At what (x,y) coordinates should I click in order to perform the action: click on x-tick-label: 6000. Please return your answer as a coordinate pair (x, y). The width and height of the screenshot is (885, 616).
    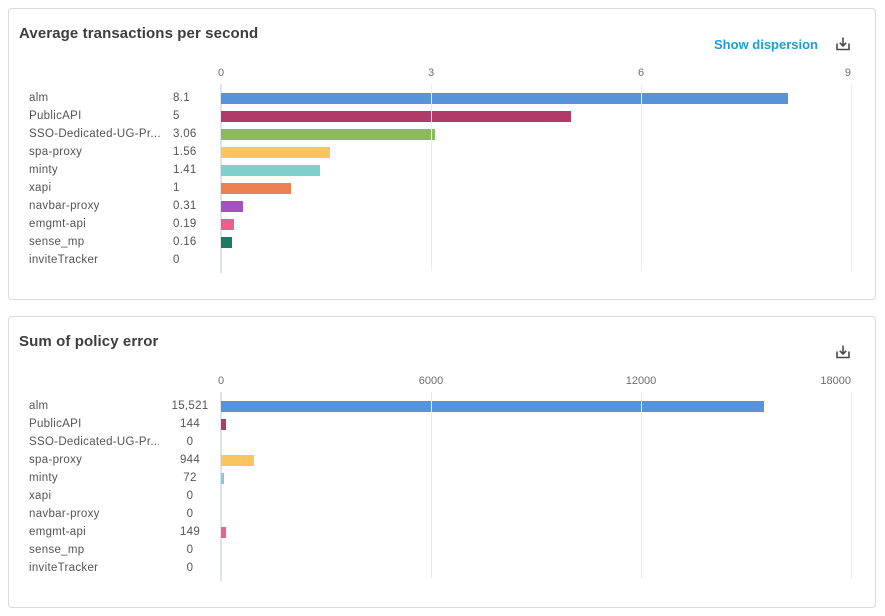
    Looking at the image, I should click on (431, 381).